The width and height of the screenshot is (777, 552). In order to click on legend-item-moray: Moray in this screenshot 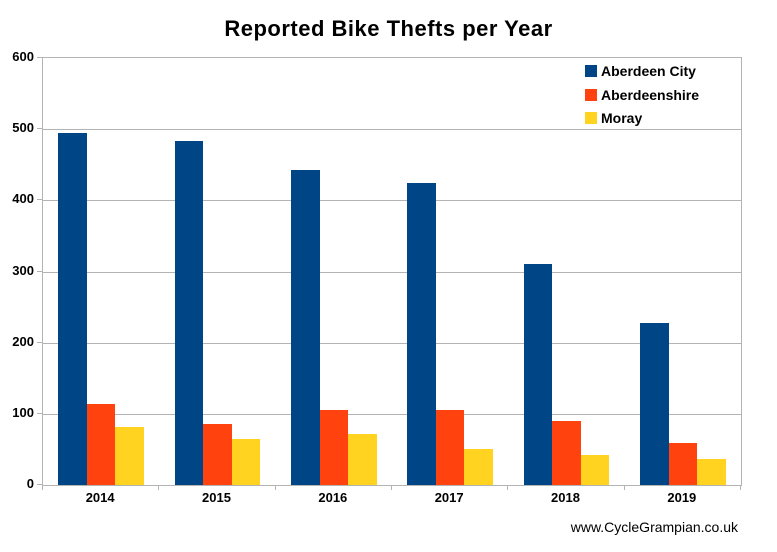, I will do `click(642, 118)`.